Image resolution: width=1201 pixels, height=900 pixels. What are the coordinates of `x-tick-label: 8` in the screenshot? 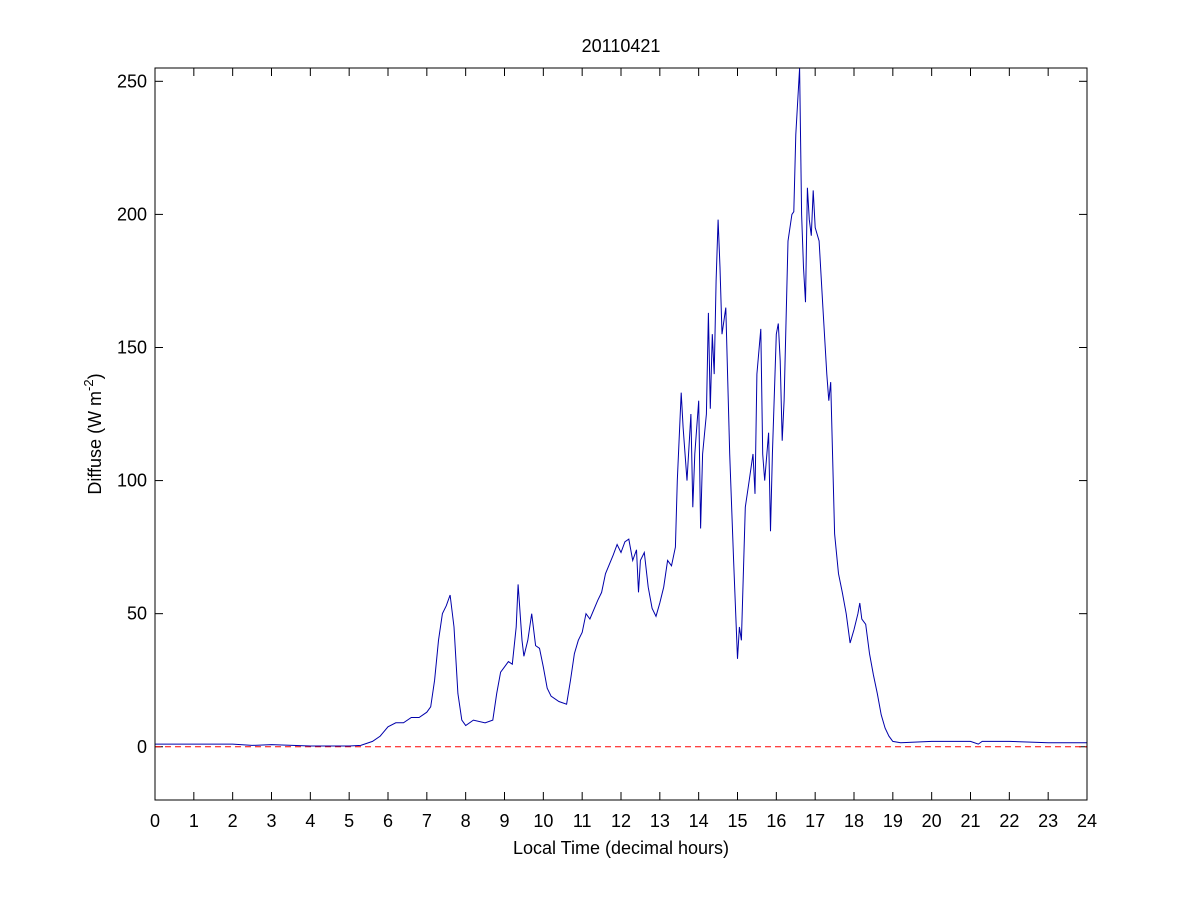 It's located at (466, 821).